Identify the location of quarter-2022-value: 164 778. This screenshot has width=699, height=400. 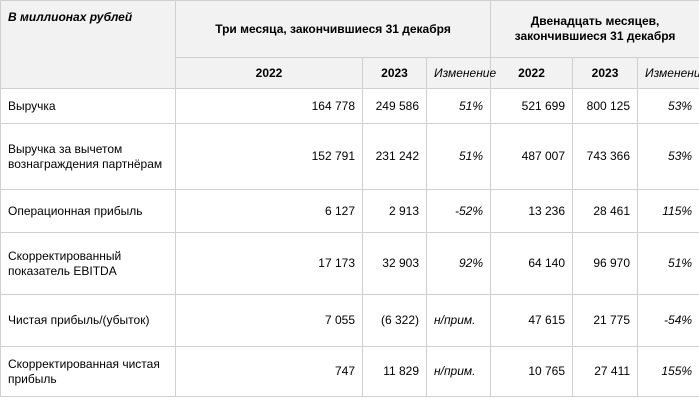
(269, 106).